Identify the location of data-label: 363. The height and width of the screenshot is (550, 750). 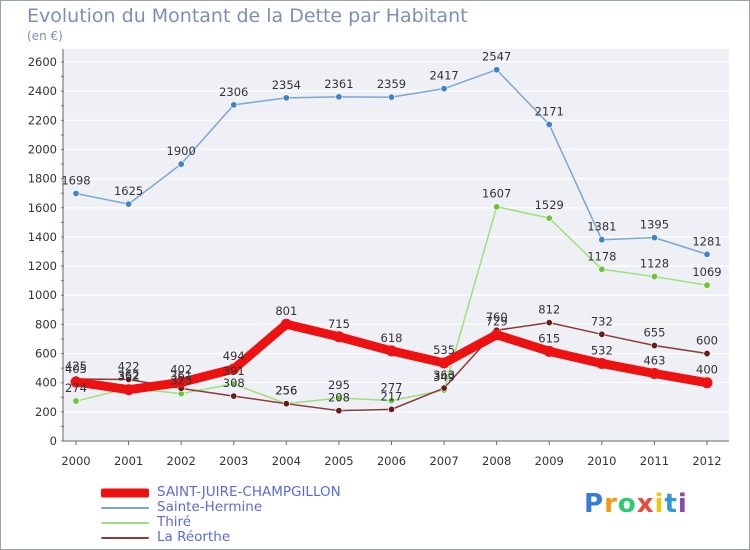
(444, 375).